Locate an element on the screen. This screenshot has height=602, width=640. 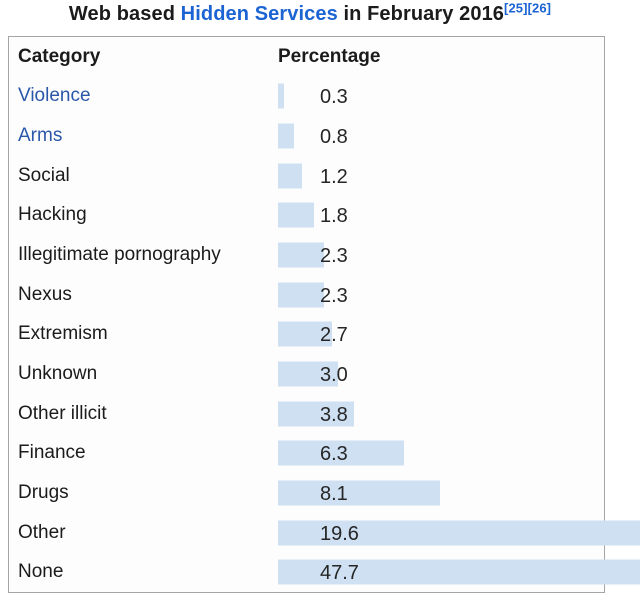
table-row: Other illicit 3.8 is located at coordinates (306, 414).